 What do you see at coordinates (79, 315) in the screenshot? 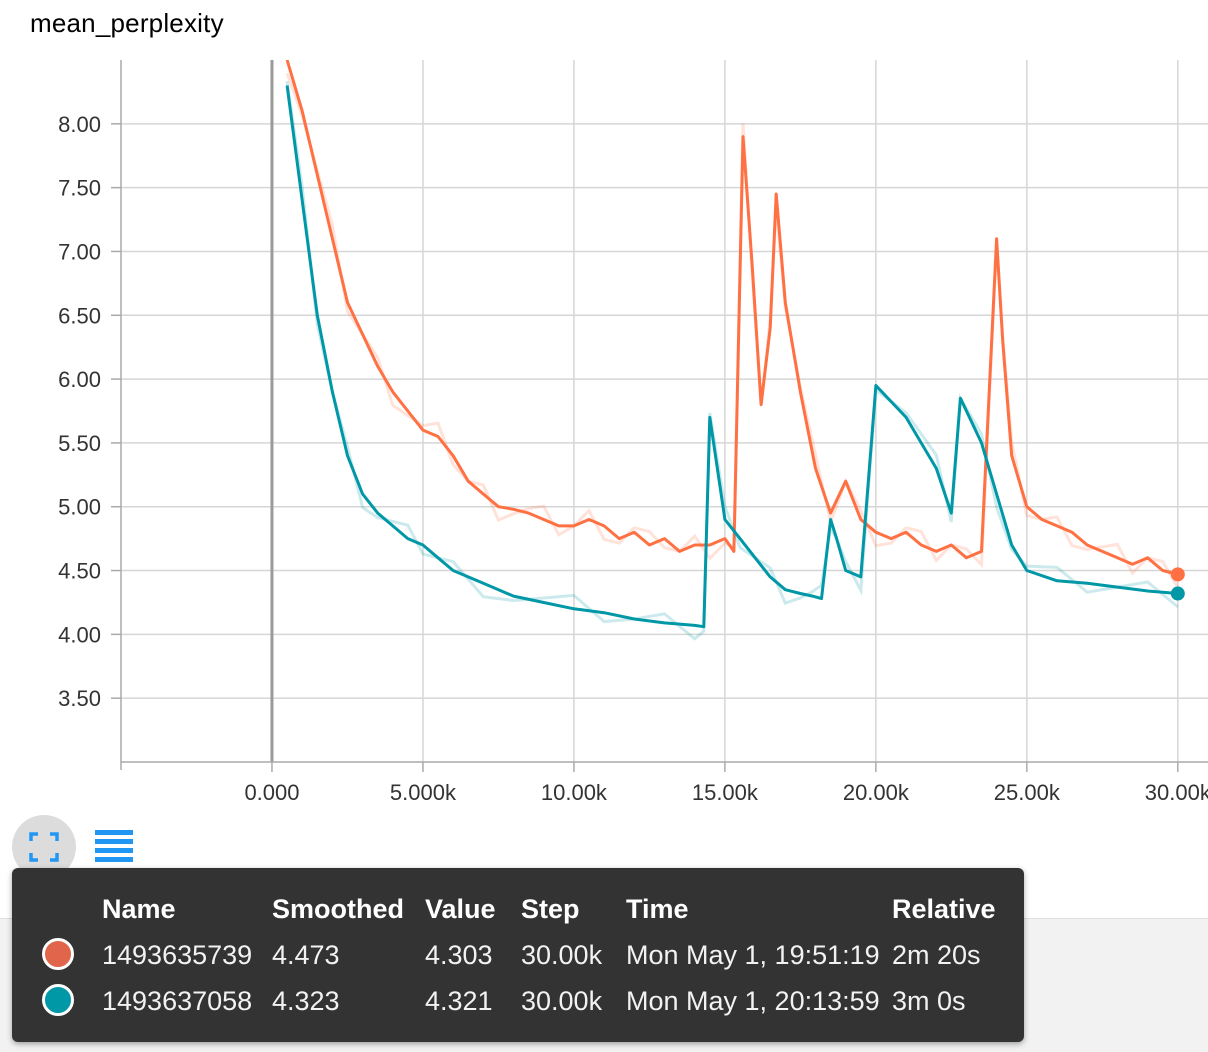
I see `y-tick-label: 6.50` at bounding box center [79, 315].